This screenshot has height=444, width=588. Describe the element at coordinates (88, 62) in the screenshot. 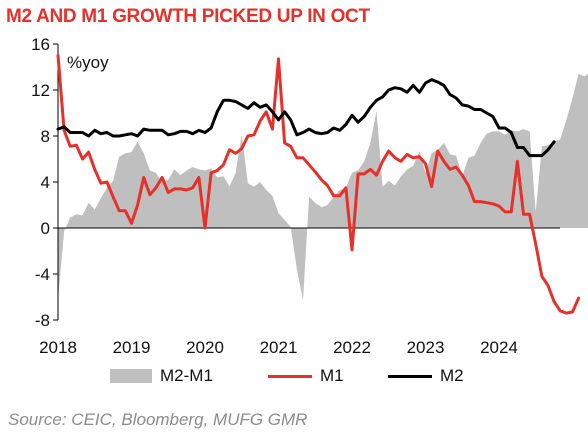

I see `unit-label: %yoy` at that location.